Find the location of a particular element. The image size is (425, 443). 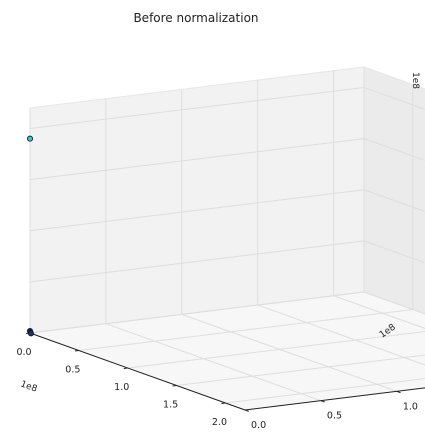

x-tick-label: 0.0 is located at coordinates (23, 352).